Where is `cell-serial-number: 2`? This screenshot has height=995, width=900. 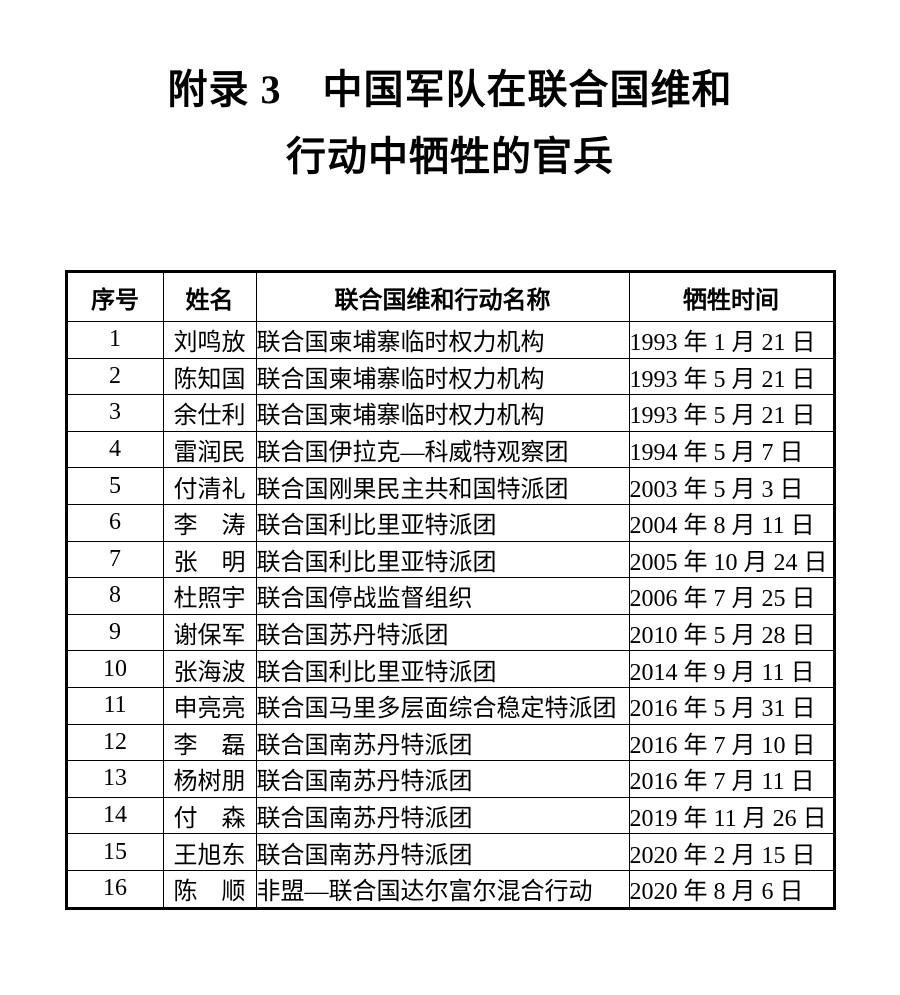 cell-serial-number: 2 is located at coordinates (114, 376).